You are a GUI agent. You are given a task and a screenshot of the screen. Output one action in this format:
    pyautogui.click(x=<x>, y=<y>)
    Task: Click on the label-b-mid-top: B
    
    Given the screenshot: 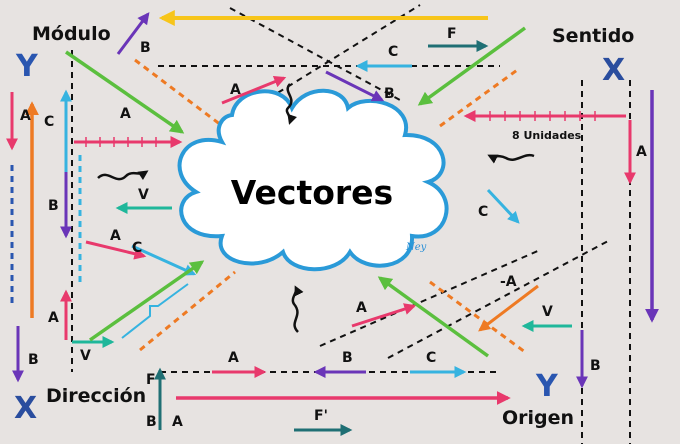 What is the action you would take?
    pyautogui.click(x=389, y=94)
    